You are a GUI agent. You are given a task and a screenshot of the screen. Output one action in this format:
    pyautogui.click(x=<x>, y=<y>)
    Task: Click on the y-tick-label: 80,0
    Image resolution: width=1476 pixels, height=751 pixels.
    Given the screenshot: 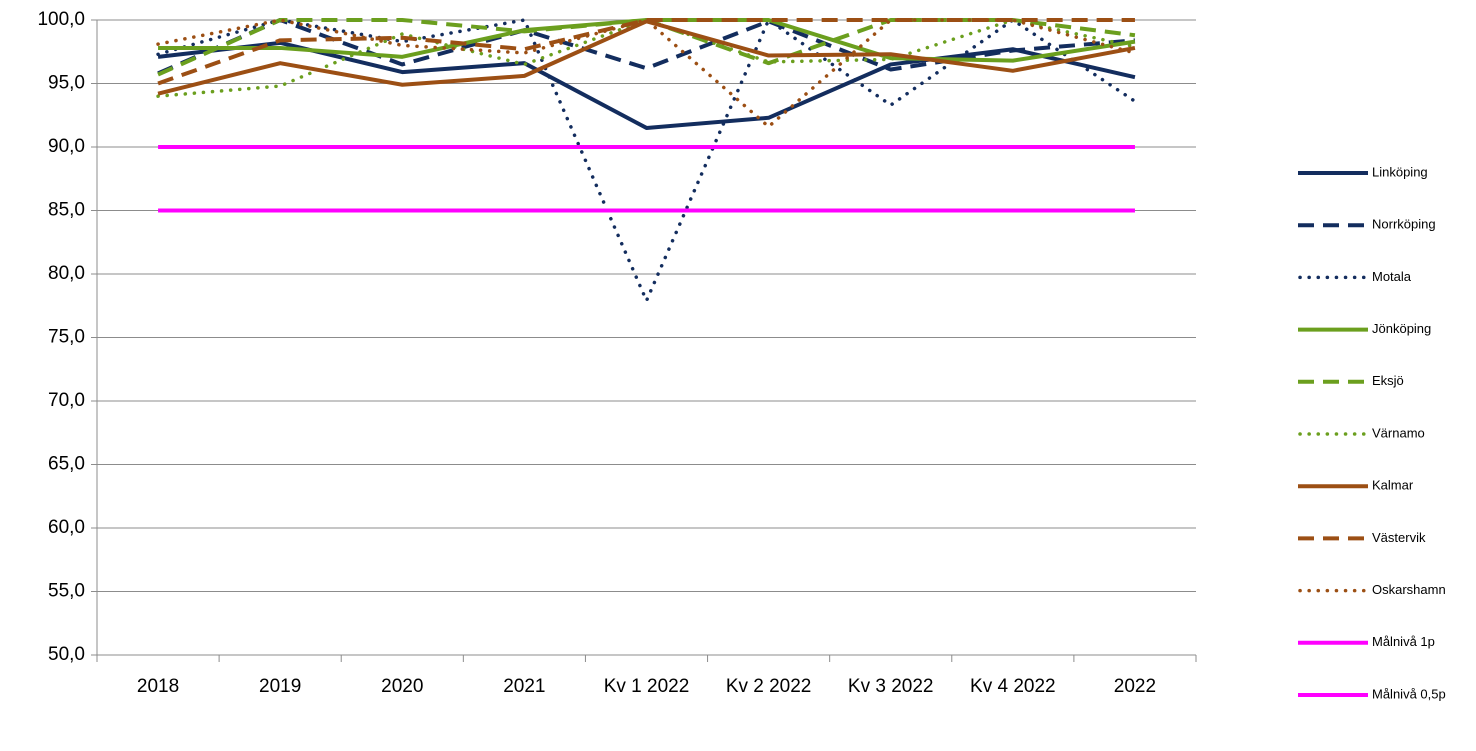 What is the action you would take?
    pyautogui.click(x=66, y=273)
    